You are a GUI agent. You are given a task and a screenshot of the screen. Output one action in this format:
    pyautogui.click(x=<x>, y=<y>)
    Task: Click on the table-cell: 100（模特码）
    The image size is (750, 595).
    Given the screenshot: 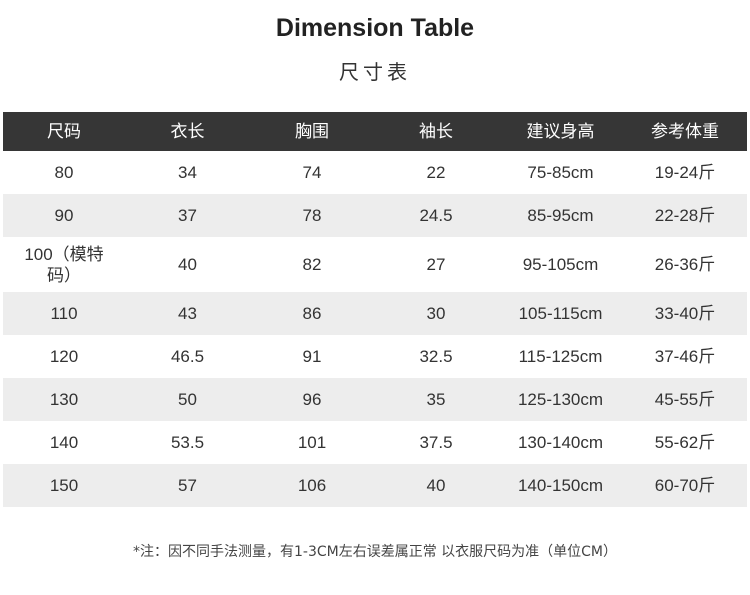 What is the action you would take?
    pyautogui.click(x=64, y=264)
    